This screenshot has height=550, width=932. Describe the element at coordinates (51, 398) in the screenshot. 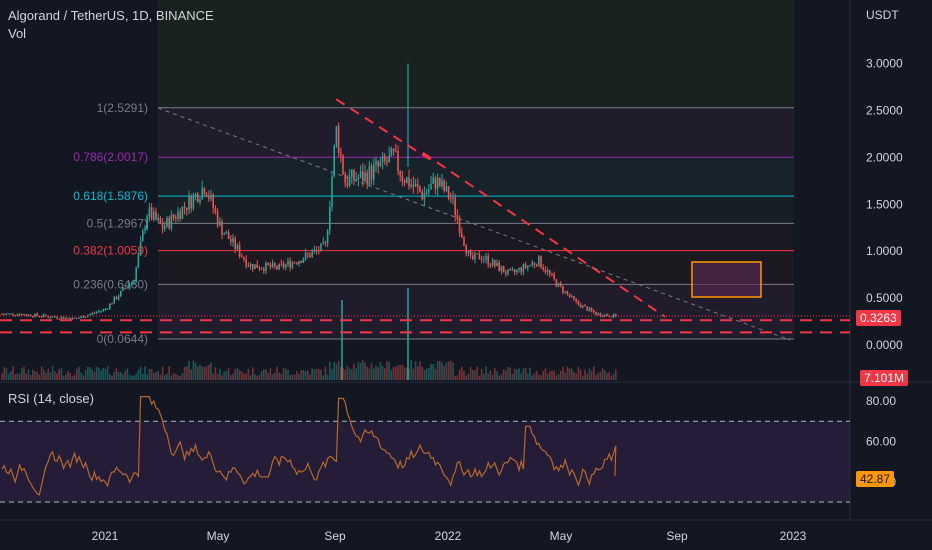

I see `rsi-label: RSI (14, close)` at that location.